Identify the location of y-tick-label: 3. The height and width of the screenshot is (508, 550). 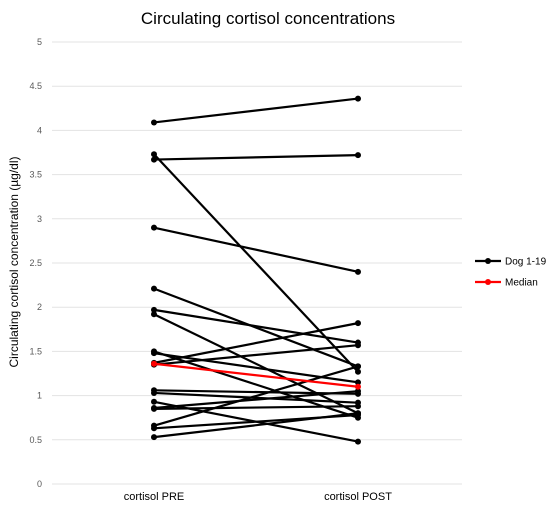
(39, 219).